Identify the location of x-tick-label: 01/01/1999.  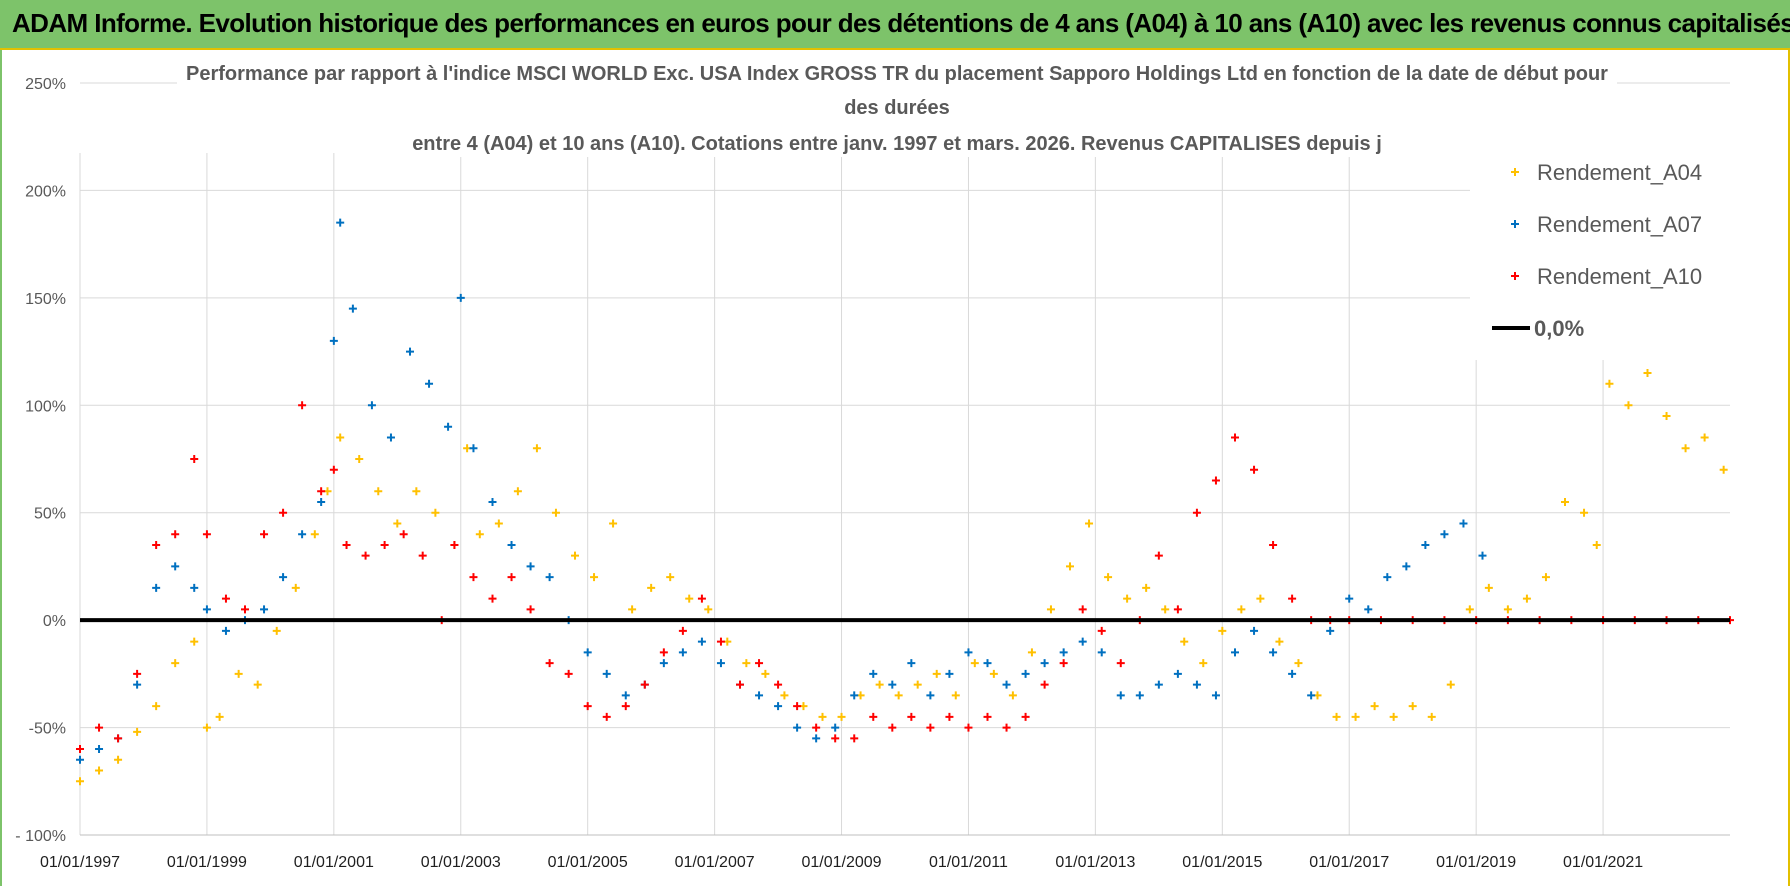
(207, 862).